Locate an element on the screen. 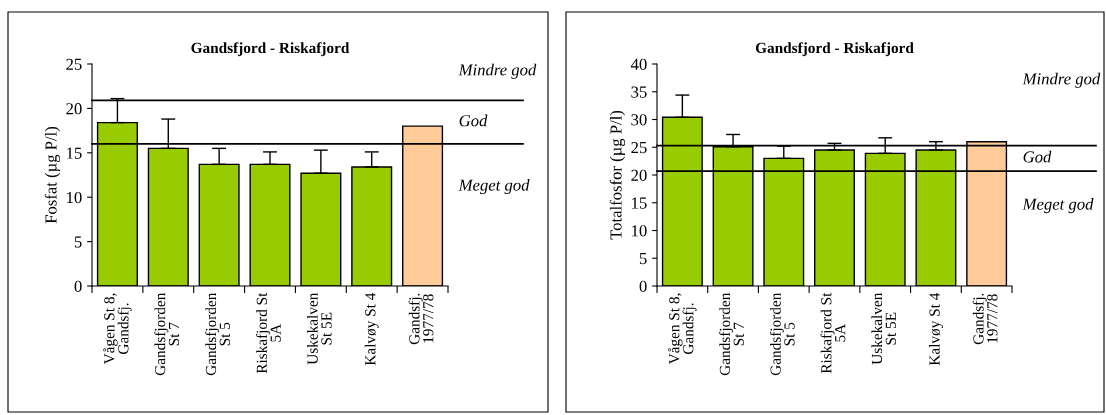 Image resolution: width=1106 pixels, height=415 pixels. y-tick-label: 30 is located at coordinates (639, 120).